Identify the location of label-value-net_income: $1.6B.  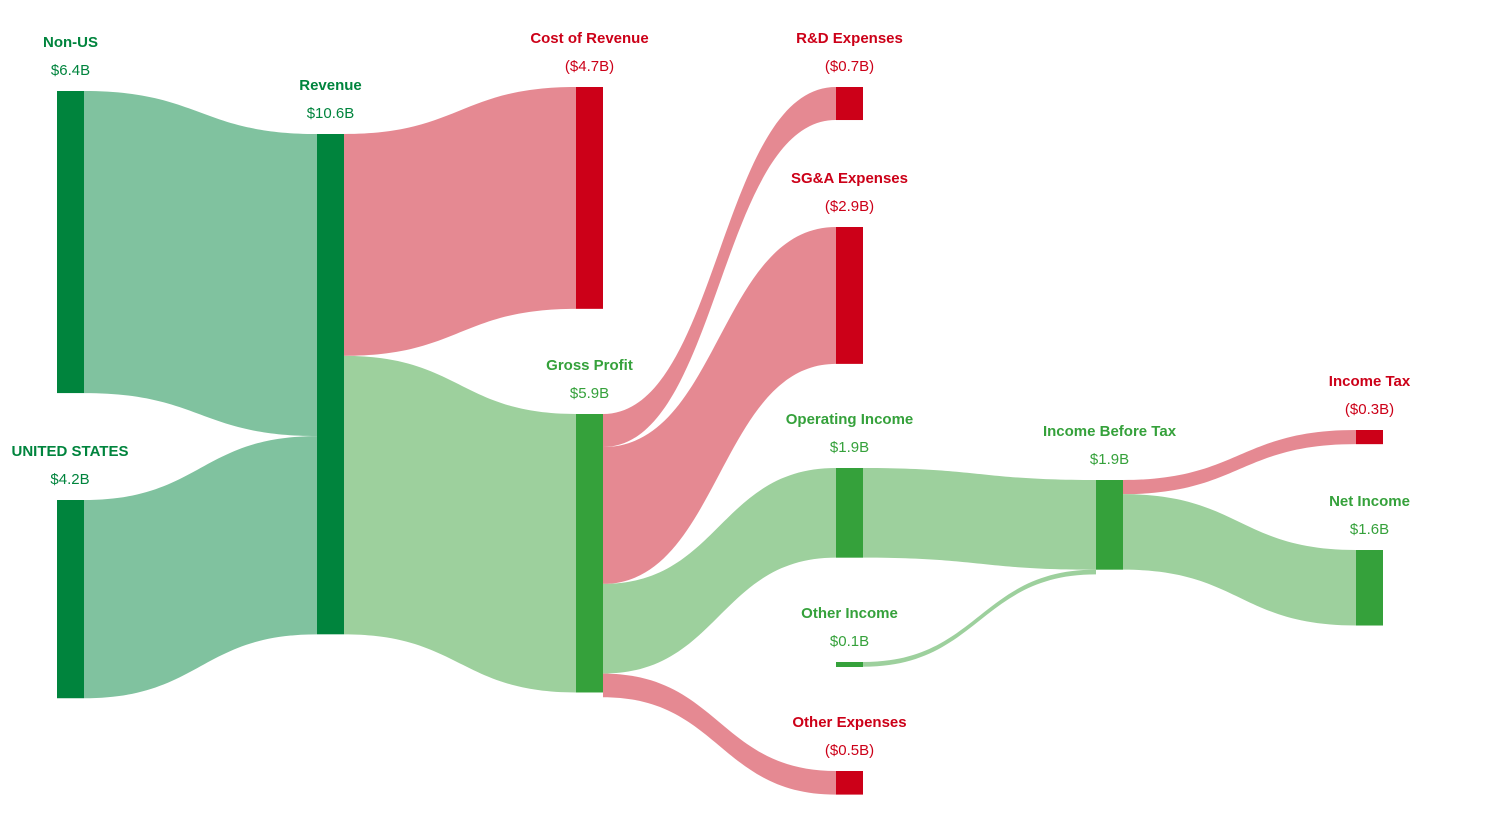
(1369, 529).